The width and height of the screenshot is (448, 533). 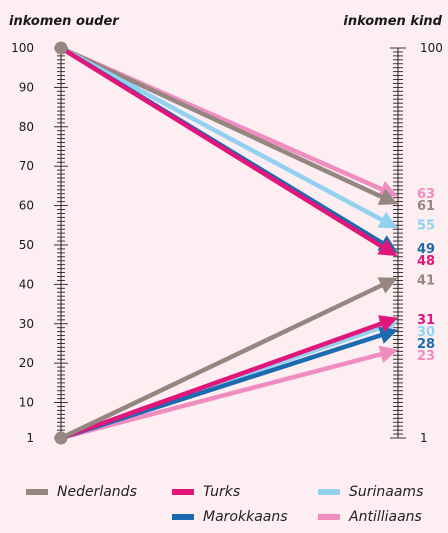 I want to click on left-tick-label: 60, so click(x=26, y=206).